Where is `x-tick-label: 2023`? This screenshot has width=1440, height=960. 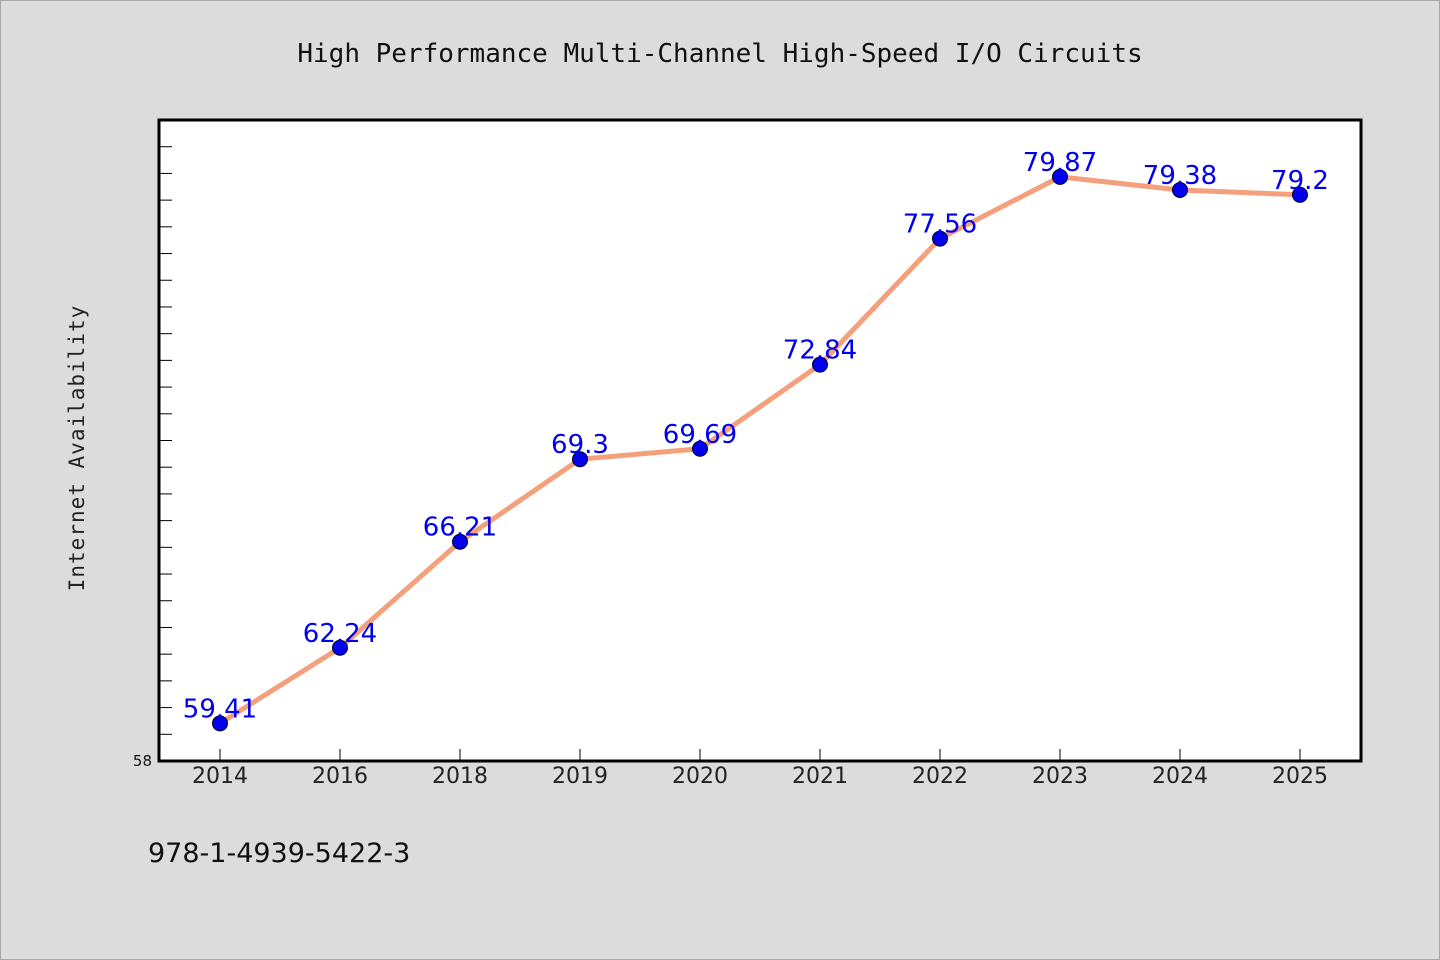
x-tick-label: 2023 is located at coordinates (1060, 776).